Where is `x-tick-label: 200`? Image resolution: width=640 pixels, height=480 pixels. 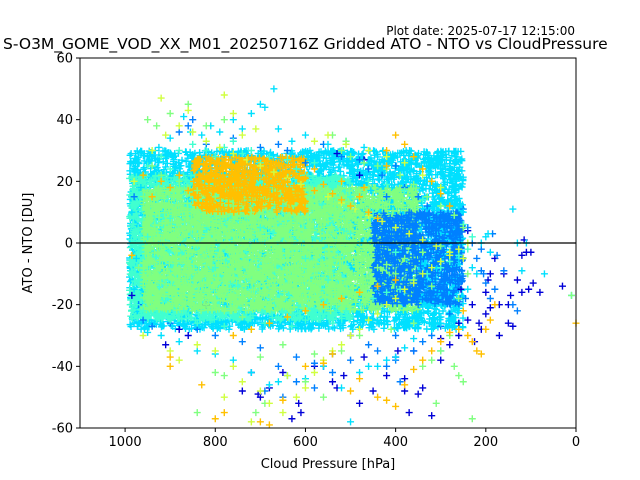 x-tick-label: 200 is located at coordinates (485, 442).